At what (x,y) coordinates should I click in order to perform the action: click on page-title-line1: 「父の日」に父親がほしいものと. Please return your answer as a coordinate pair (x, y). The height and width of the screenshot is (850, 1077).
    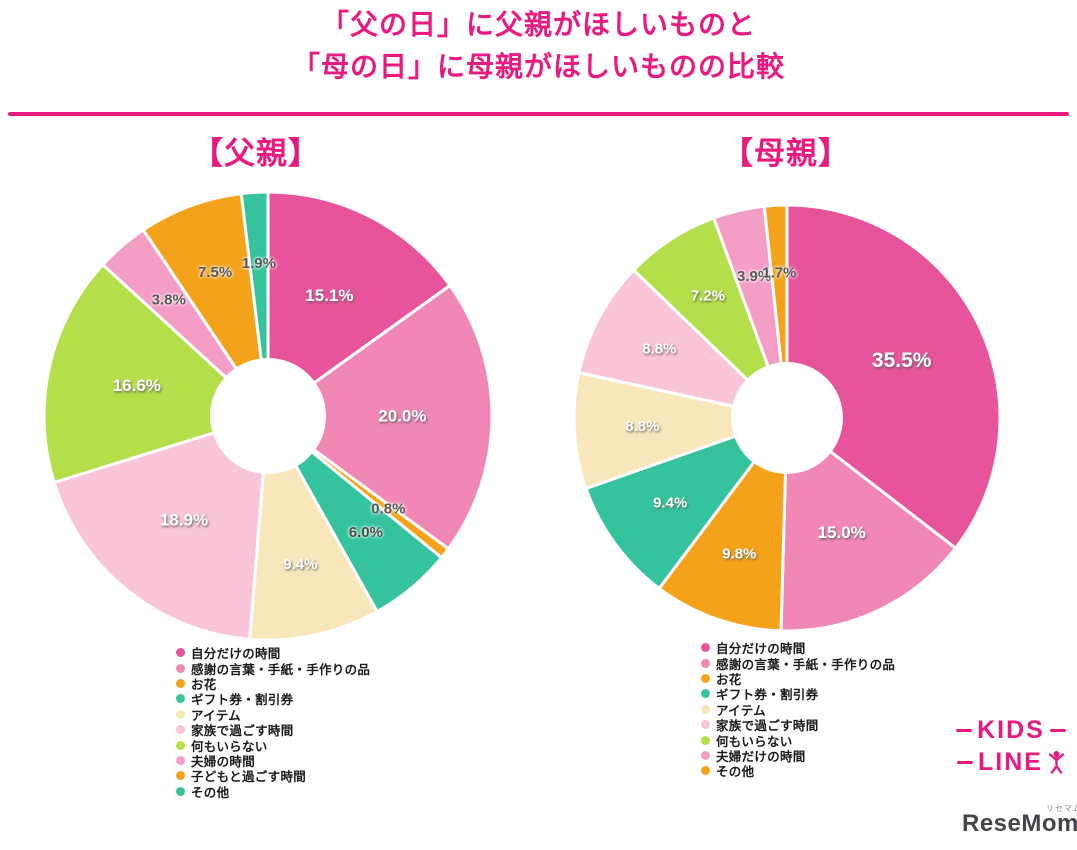
    Looking at the image, I should click on (538, 24).